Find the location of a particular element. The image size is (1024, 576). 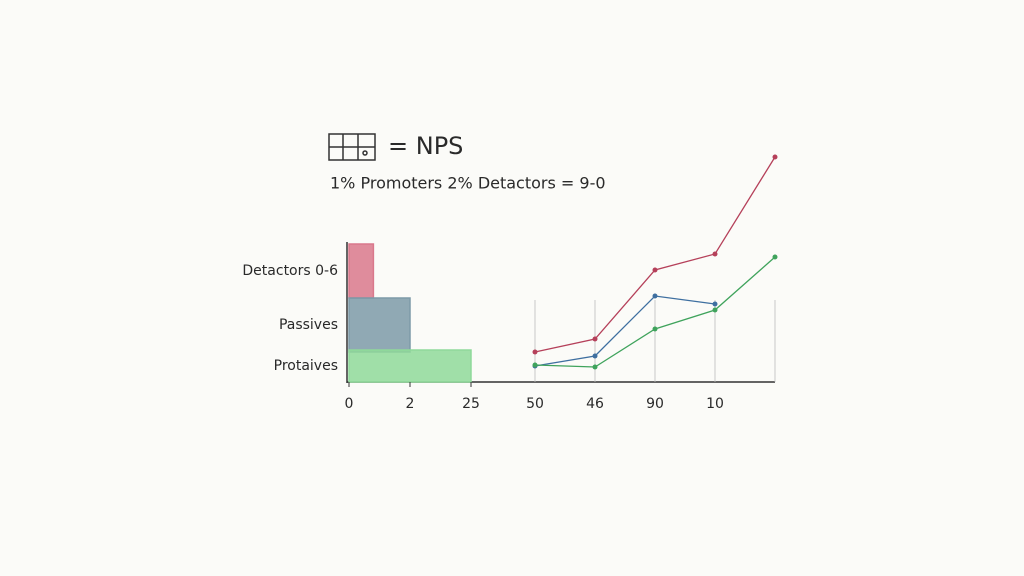

x-tick-label: 2 is located at coordinates (410, 404).